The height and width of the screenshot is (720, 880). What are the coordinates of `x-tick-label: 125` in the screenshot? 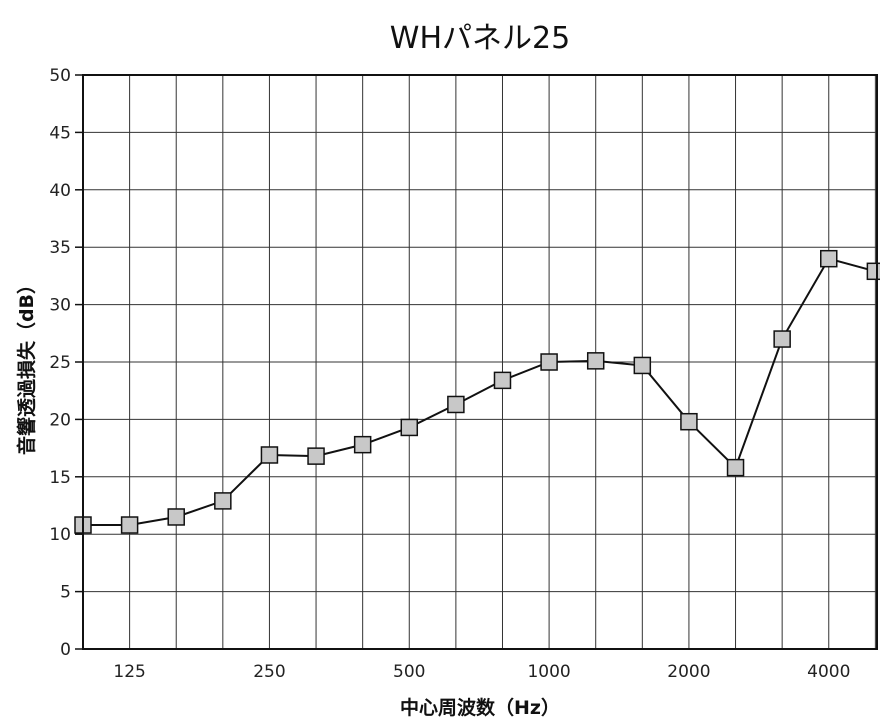 It's located at (129, 672).